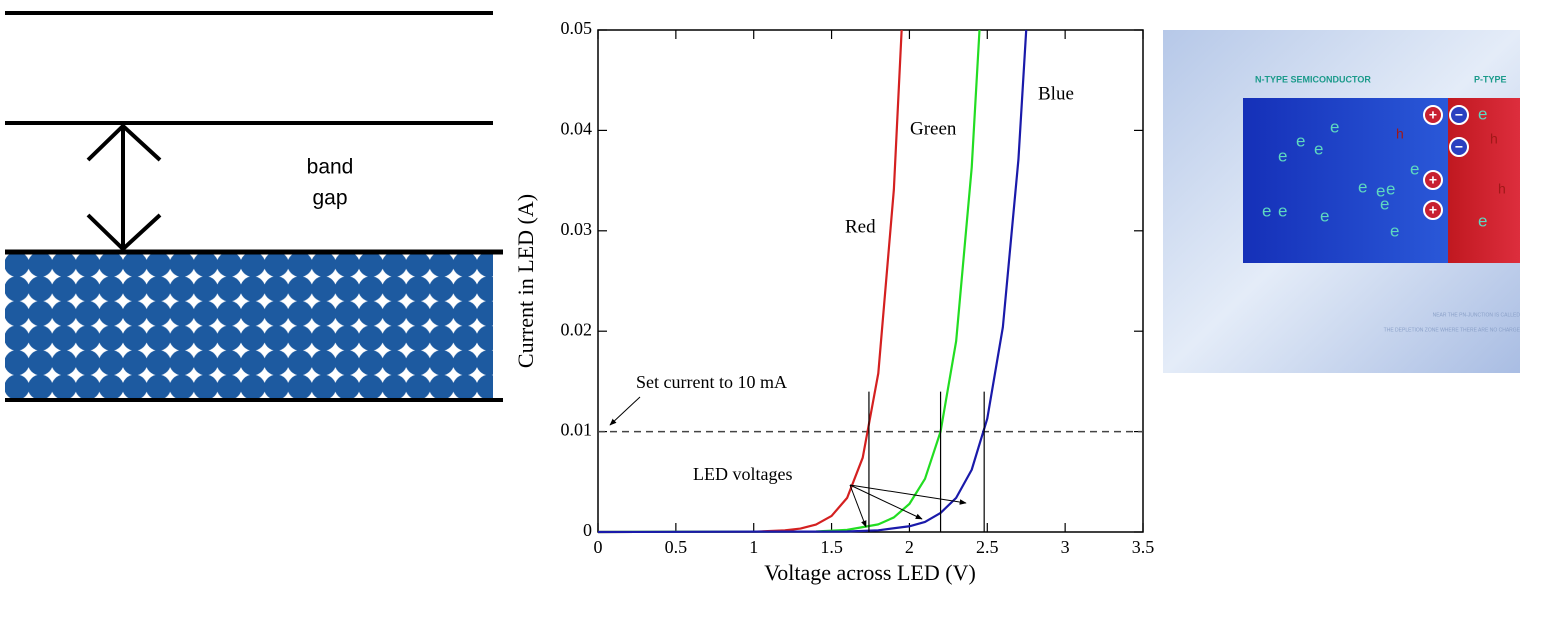 Image resolution: width=1550 pixels, height=630 pixels. What do you see at coordinates (711, 382) in the screenshot?
I see `annotation: Set current to 10 mA` at bounding box center [711, 382].